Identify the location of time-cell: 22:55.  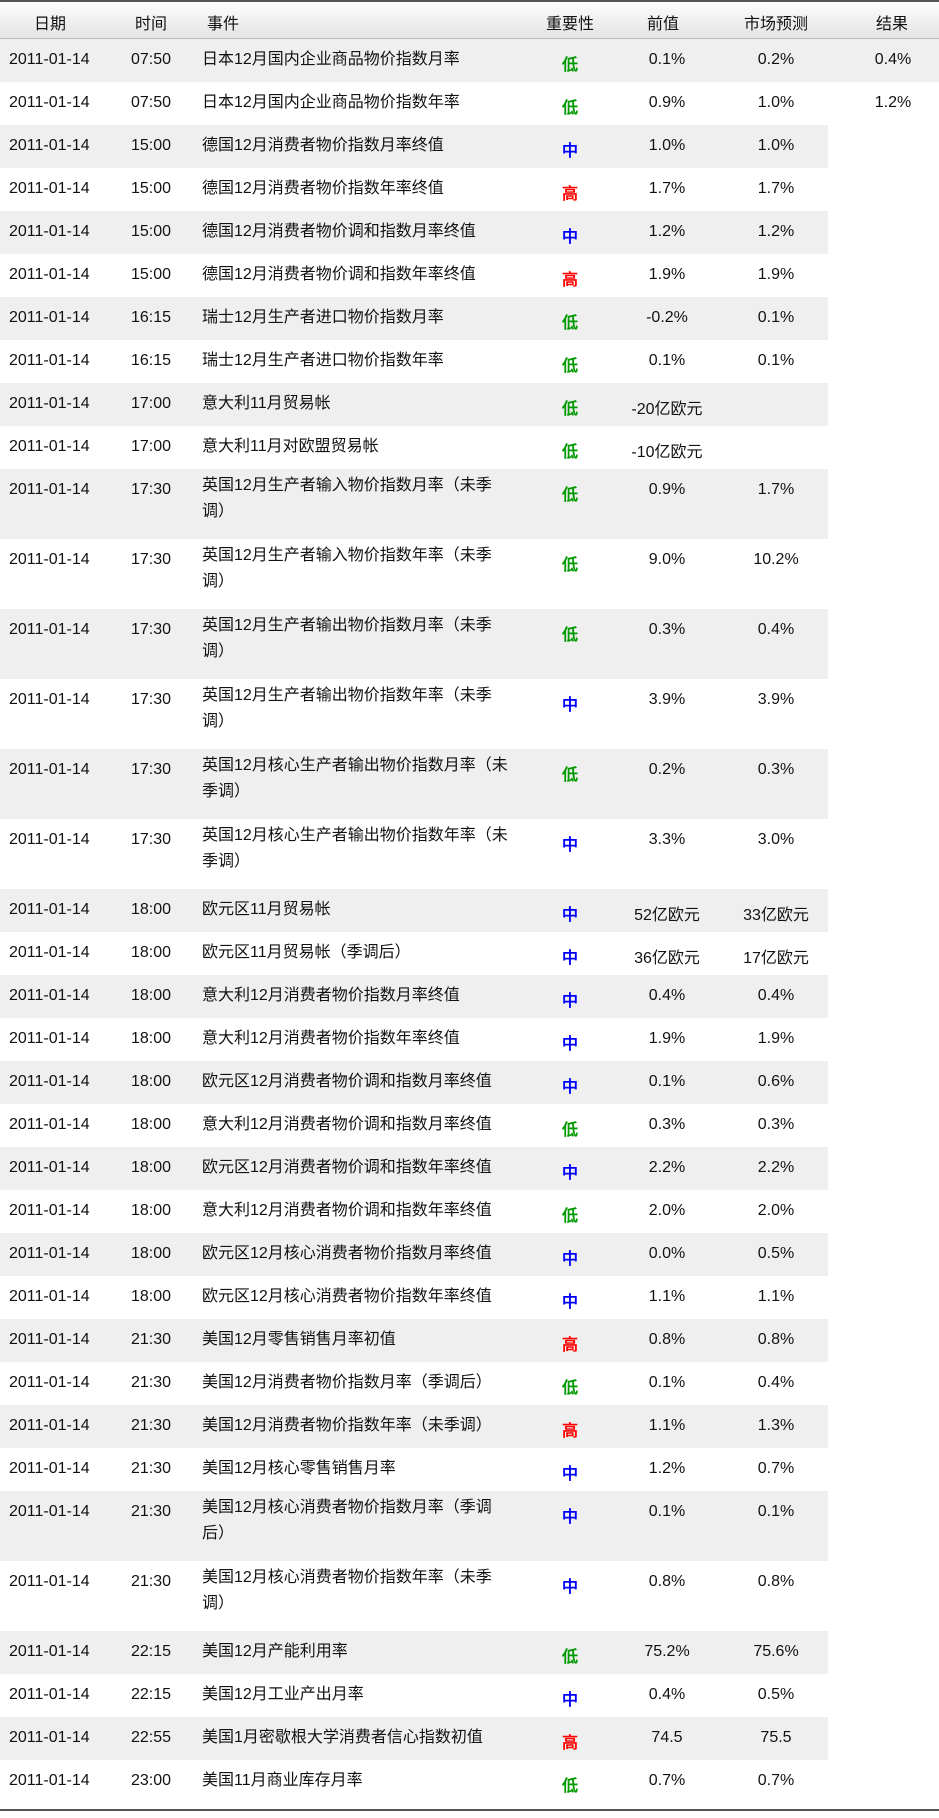
(151, 1737).